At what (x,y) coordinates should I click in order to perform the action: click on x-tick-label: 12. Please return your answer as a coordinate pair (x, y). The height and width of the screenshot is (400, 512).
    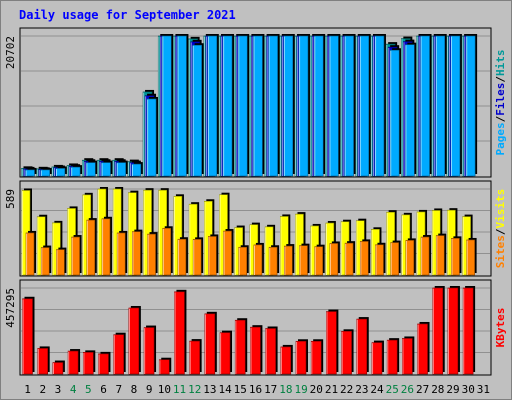
    Looking at the image, I should click on (194, 389).